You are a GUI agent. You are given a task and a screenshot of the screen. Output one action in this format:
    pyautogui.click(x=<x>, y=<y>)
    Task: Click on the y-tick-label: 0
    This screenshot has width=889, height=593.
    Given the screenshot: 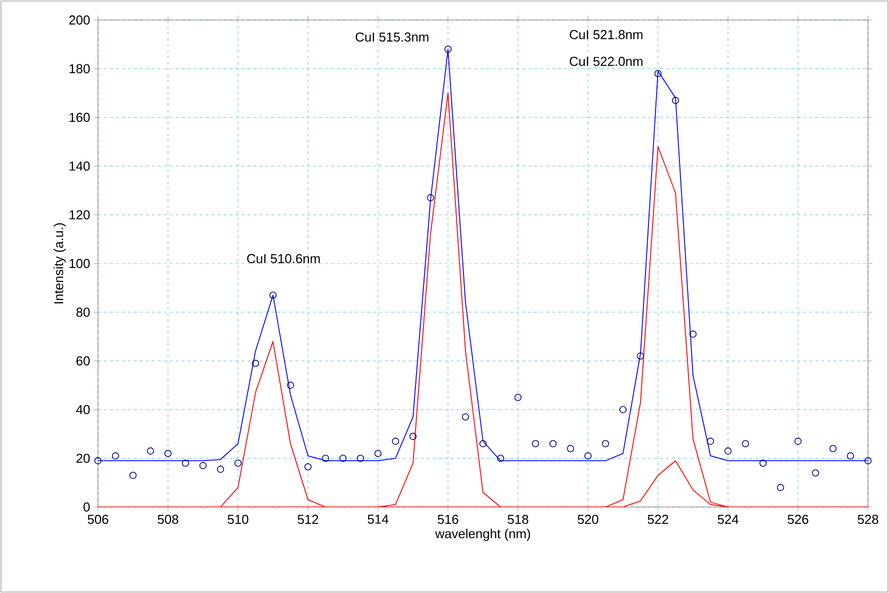 What is the action you would take?
    pyautogui.click(x=87, y=507)
    